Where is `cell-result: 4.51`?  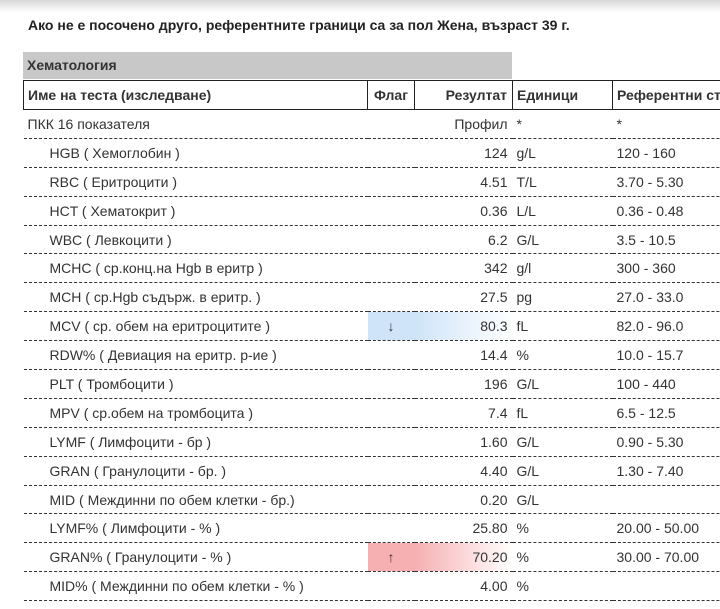
cell-result: 4.51 is located at coordinates (463, 182).